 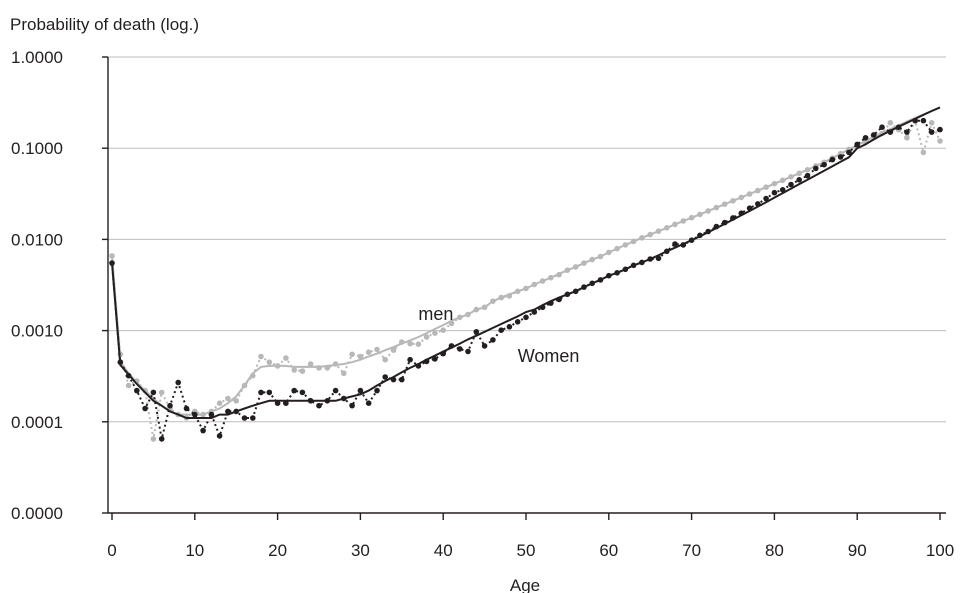 I want to click on x-tick-label: 80, so click(x=774, y=550).